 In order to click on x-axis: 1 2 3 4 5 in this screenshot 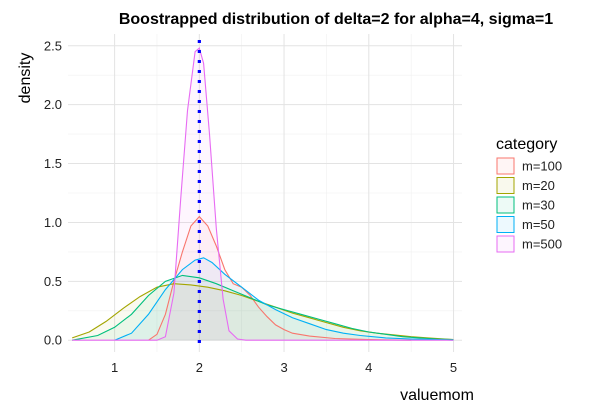, I will do `click(284, 367)`.